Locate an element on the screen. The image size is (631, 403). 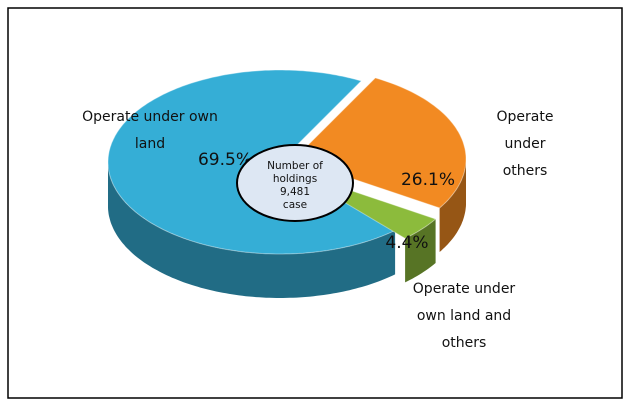
category-label: Operate under own land is located at coordinates (150, 130).